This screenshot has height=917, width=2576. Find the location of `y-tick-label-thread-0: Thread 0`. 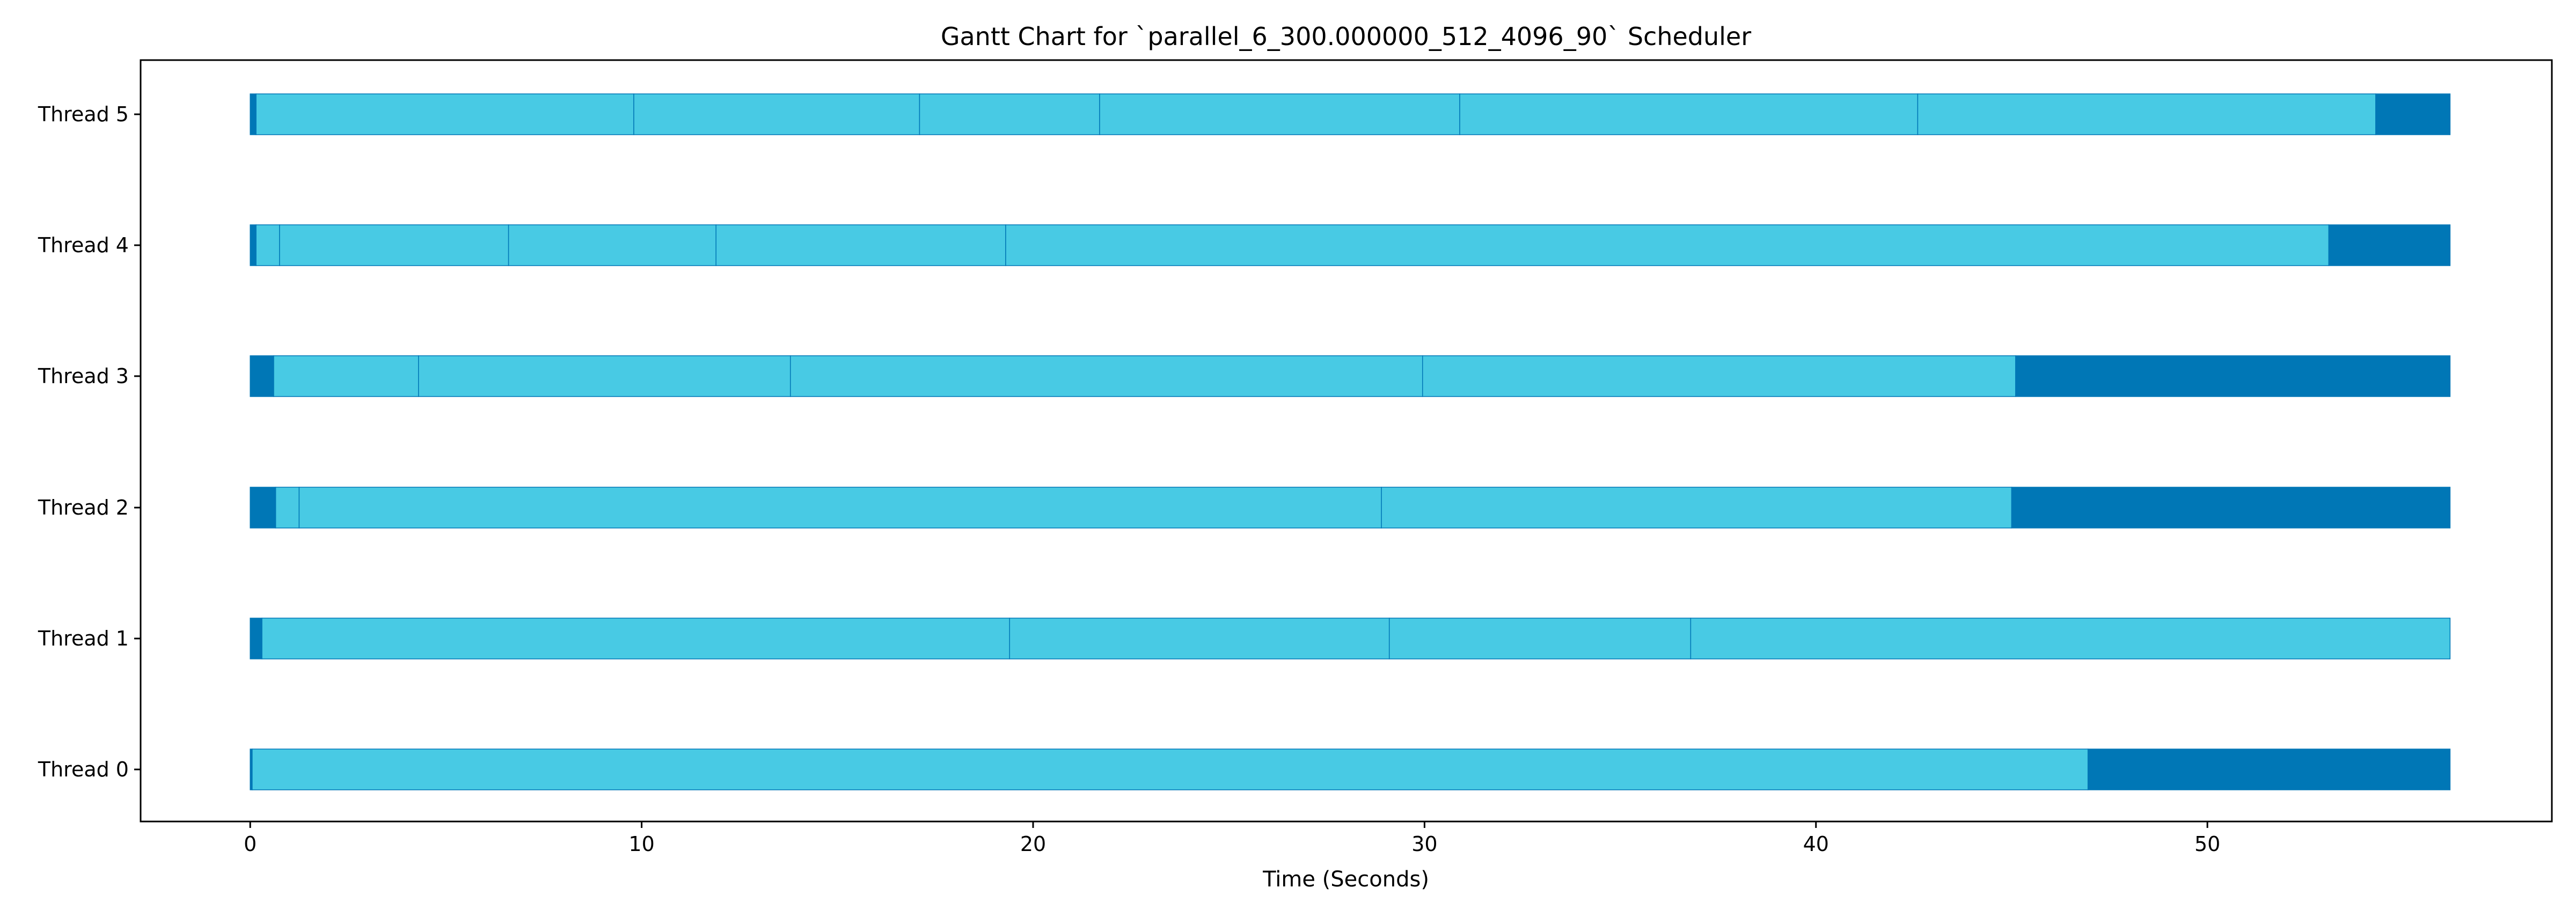

y-tick-label-thread-0: Thread 0 is located at coordinates (83, 769).